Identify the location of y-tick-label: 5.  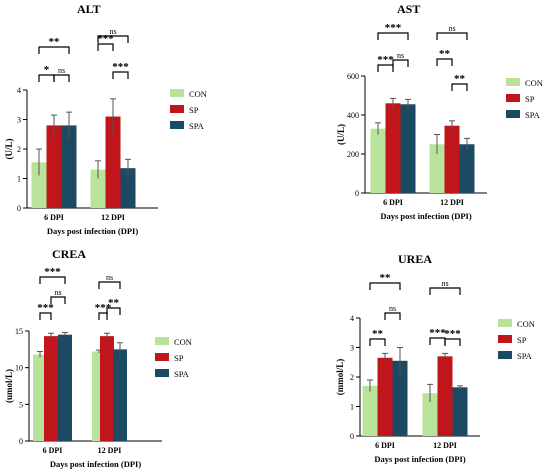
(21, 404).